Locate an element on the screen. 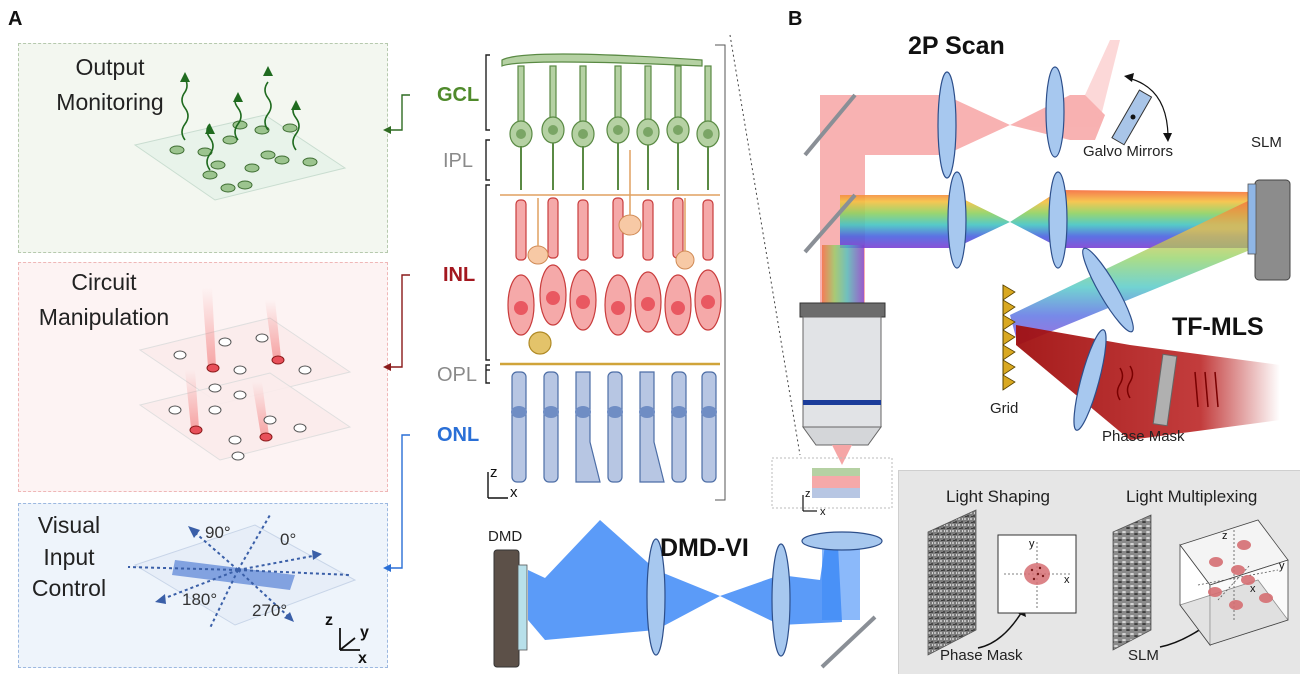 The image size is (1300, 674). retina-connectors is located at coordinates (396, 333).